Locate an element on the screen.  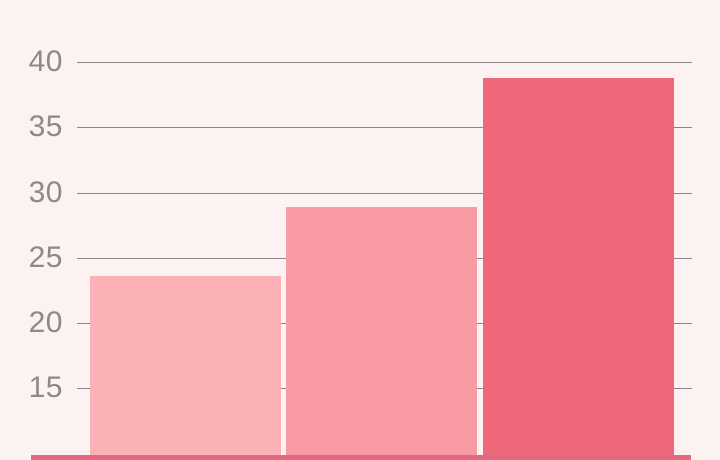
y-tick-label: 25 is located at coordinates (45, 257).